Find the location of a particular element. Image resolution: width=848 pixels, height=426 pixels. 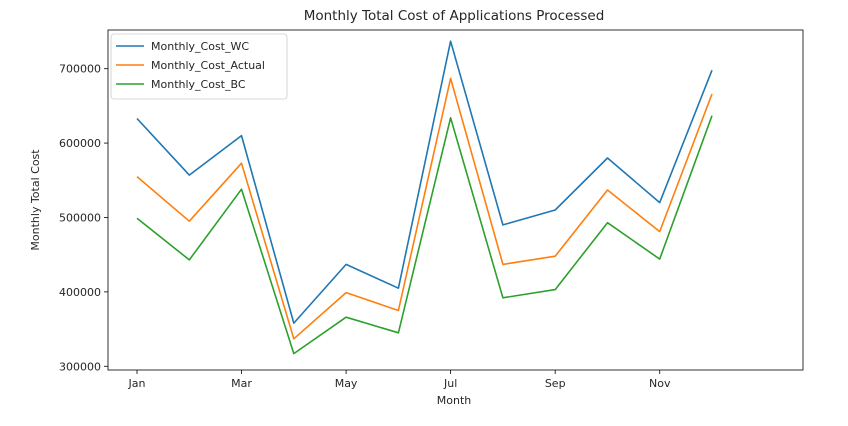

x-tick-label: Mar is located at coordinates (241, 383).